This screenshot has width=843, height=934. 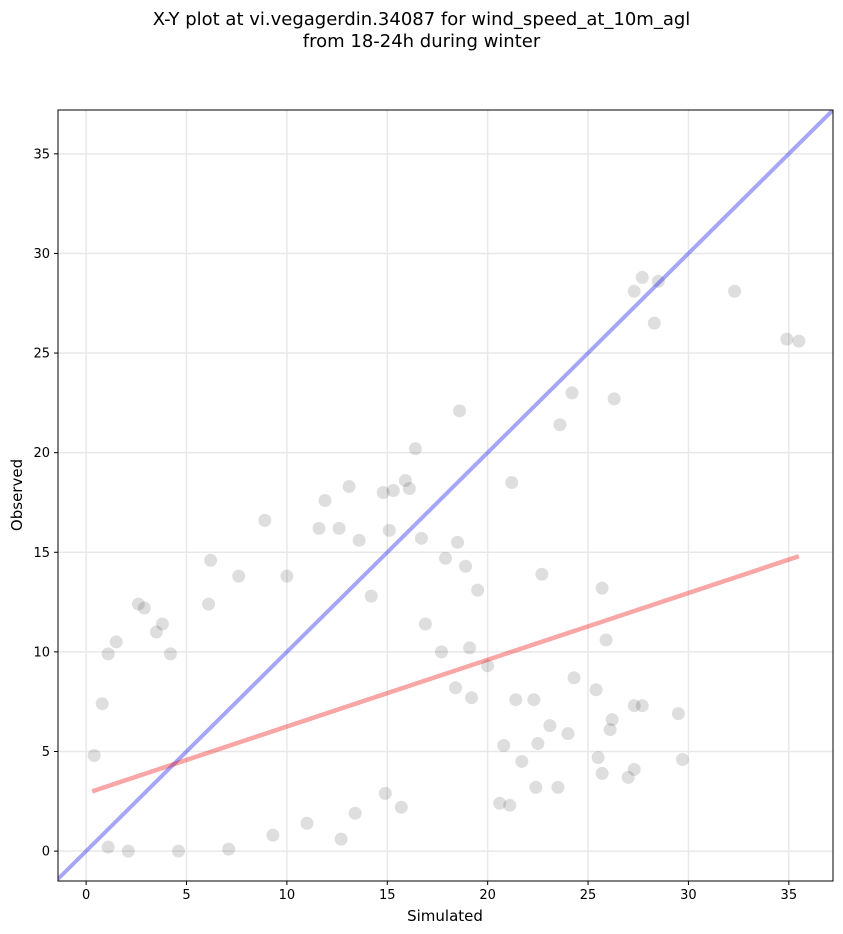 I want to click on y-tick-label: 10, so click(x=41, y=652).